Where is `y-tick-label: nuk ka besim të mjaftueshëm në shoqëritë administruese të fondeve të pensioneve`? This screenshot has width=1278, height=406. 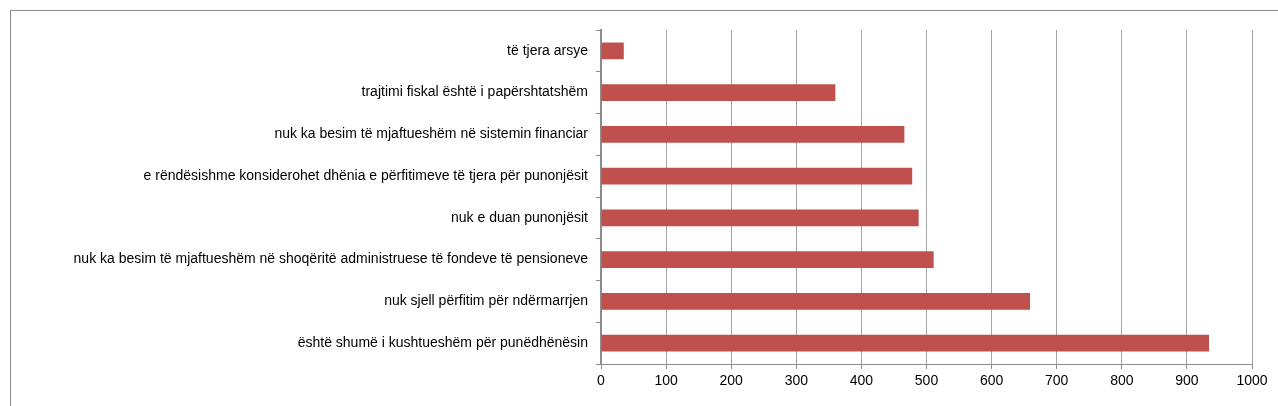 y-tick-label: nuk ka besim të mjaftueshëm në shoqëritë administruese të fondeve të pensioneve is located at coordinates (331, 258).